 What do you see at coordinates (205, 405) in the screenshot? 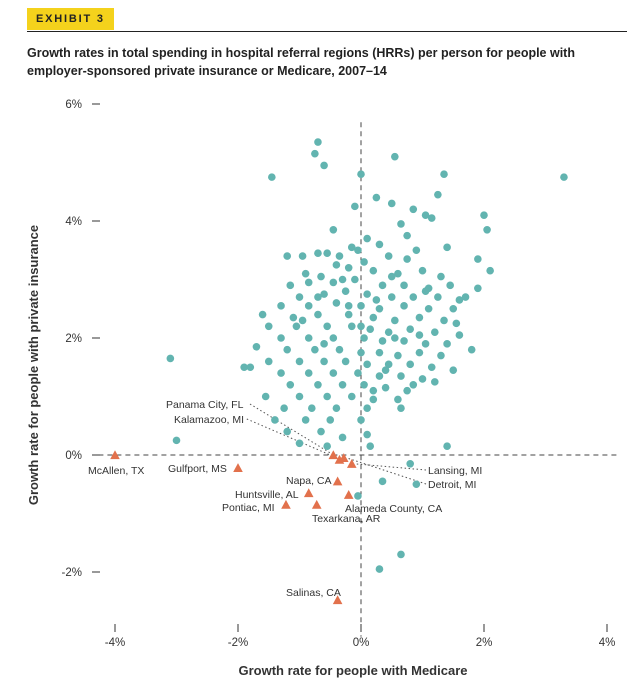
I see `annotation-label: Panama City, FL` at bounding box center [205, 405].